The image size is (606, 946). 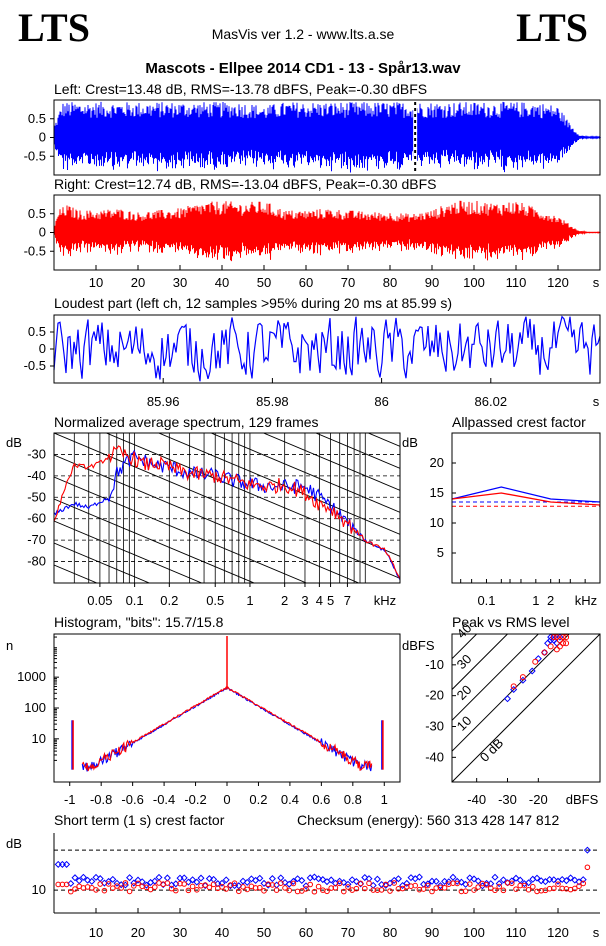 I want to click on spectrum-xtick-label: 0.05, so click(x=99, y=600).